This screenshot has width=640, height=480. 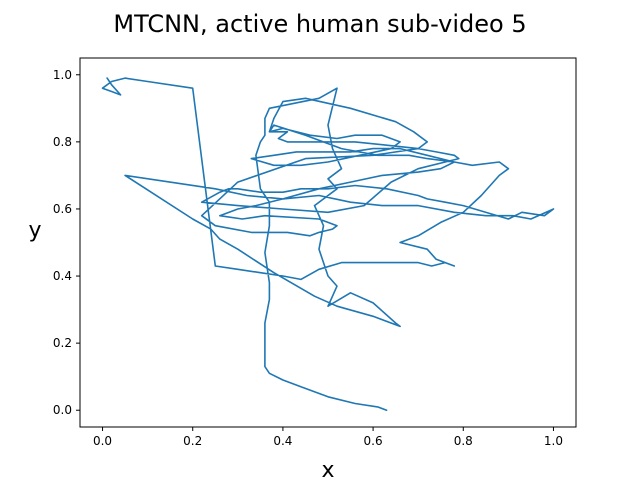 I want to click on x-tick-label: 0.2, so click(x=192, y=441).